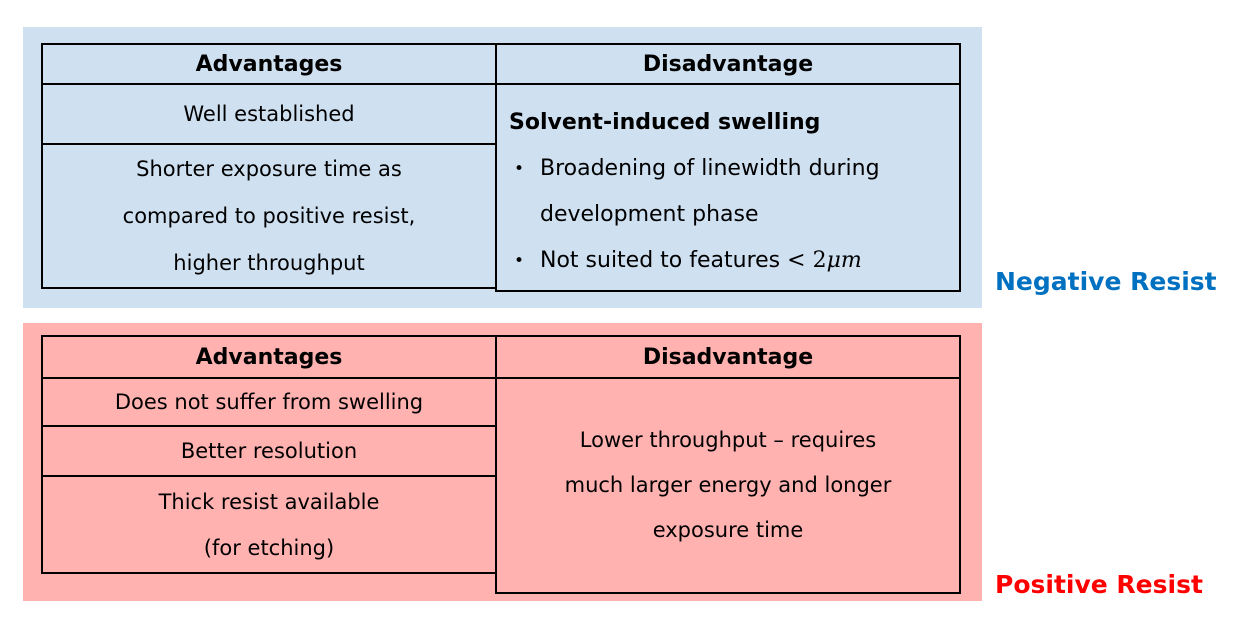  I want to click on advantage-text: Well established, so click(269, 113).